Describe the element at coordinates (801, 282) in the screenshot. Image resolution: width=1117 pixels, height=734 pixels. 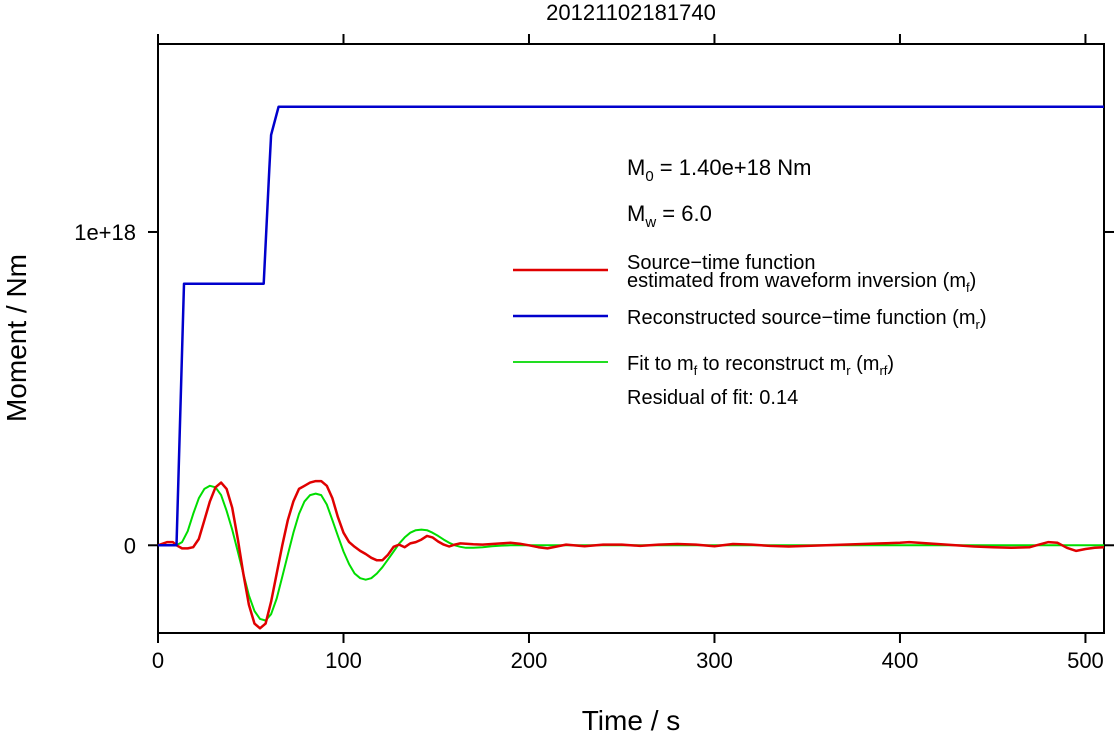
I see `legend-red-line2: estimated from waveform inversion (mf)` at that location.